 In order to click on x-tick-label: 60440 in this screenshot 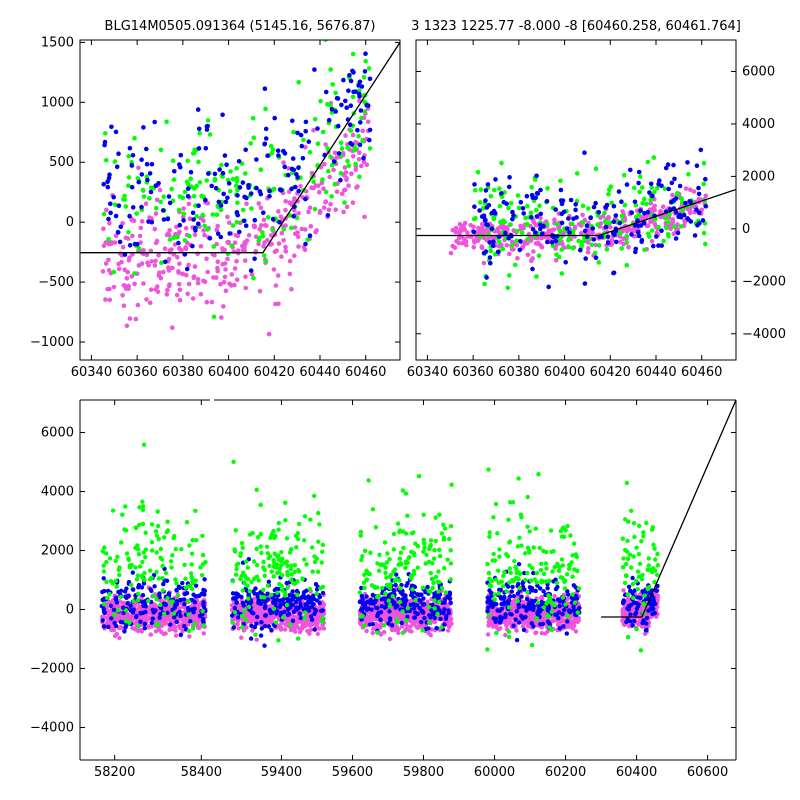, I will do `click(655, 372)`.